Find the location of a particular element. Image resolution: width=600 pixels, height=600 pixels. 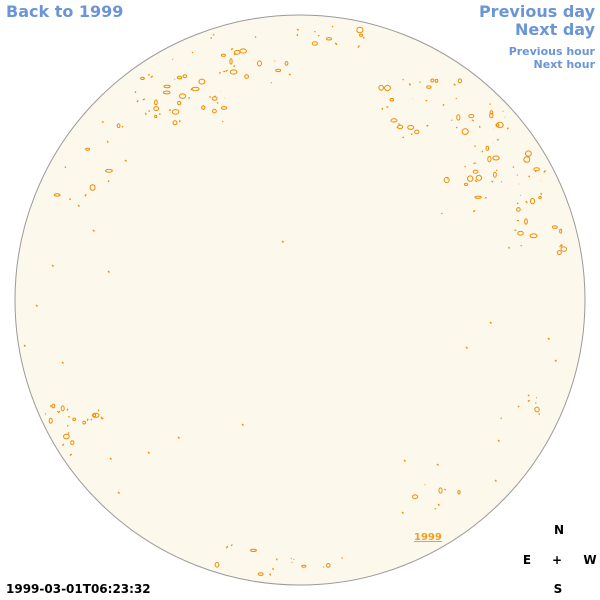

compass-south-label: S is located at coordinates (558, 589).